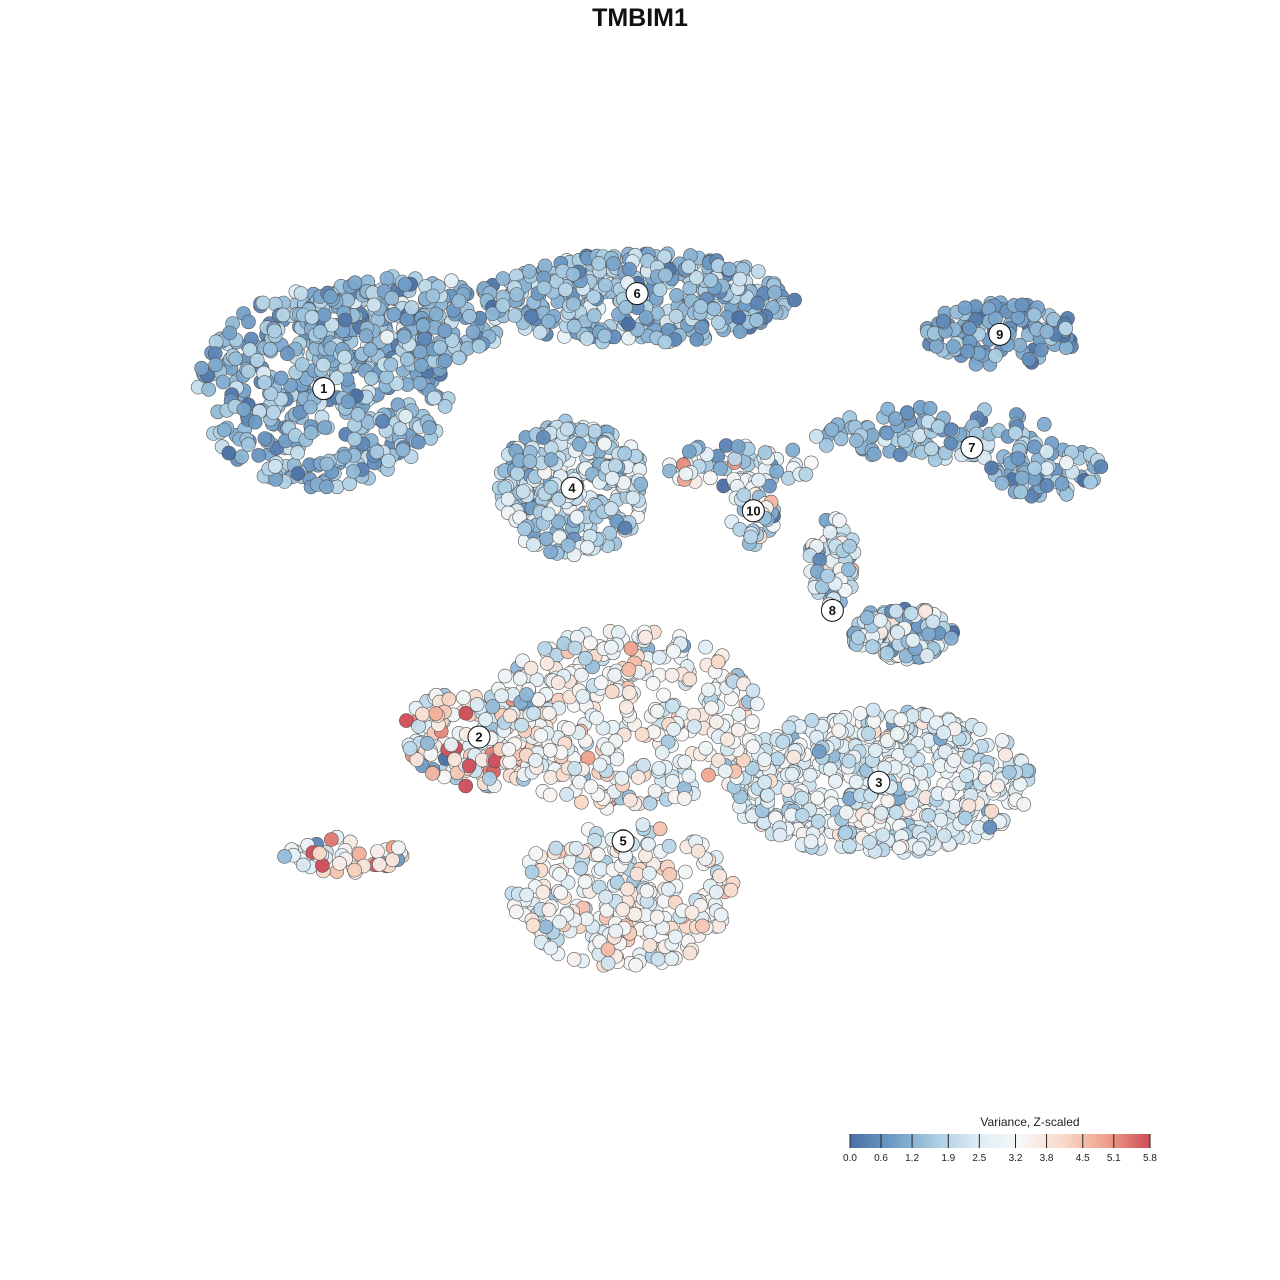 The width and height of the screenshot is (1280, 1280). What do you see at coordinates (850, 1158) in the screenshot?
I see `colorbar-tick-label: 0.0` at bounding box center [850, 1158].